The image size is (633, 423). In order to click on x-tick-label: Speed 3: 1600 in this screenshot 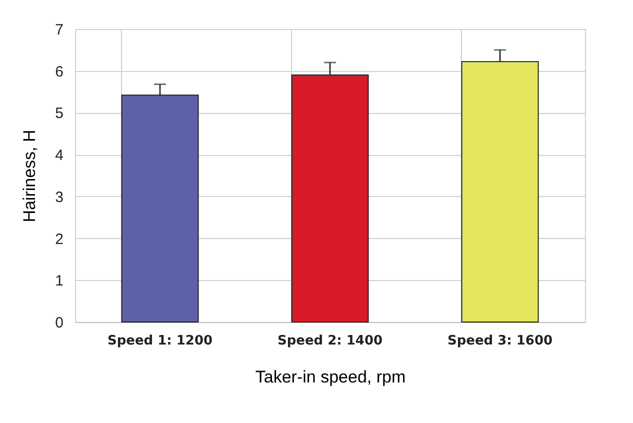, I will do `click(500, 341)`.